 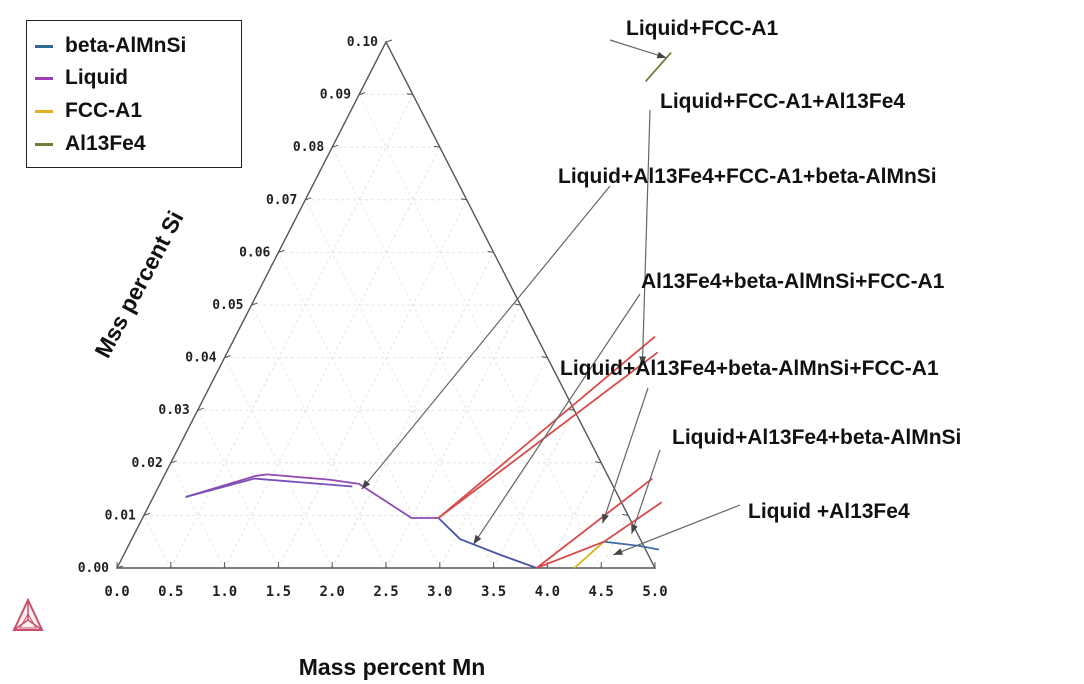 What do you see at coordinates (138, 284) in the screenshot?
I see `y-axis-title: Mss percent Si` at bounding box center [138, 284].